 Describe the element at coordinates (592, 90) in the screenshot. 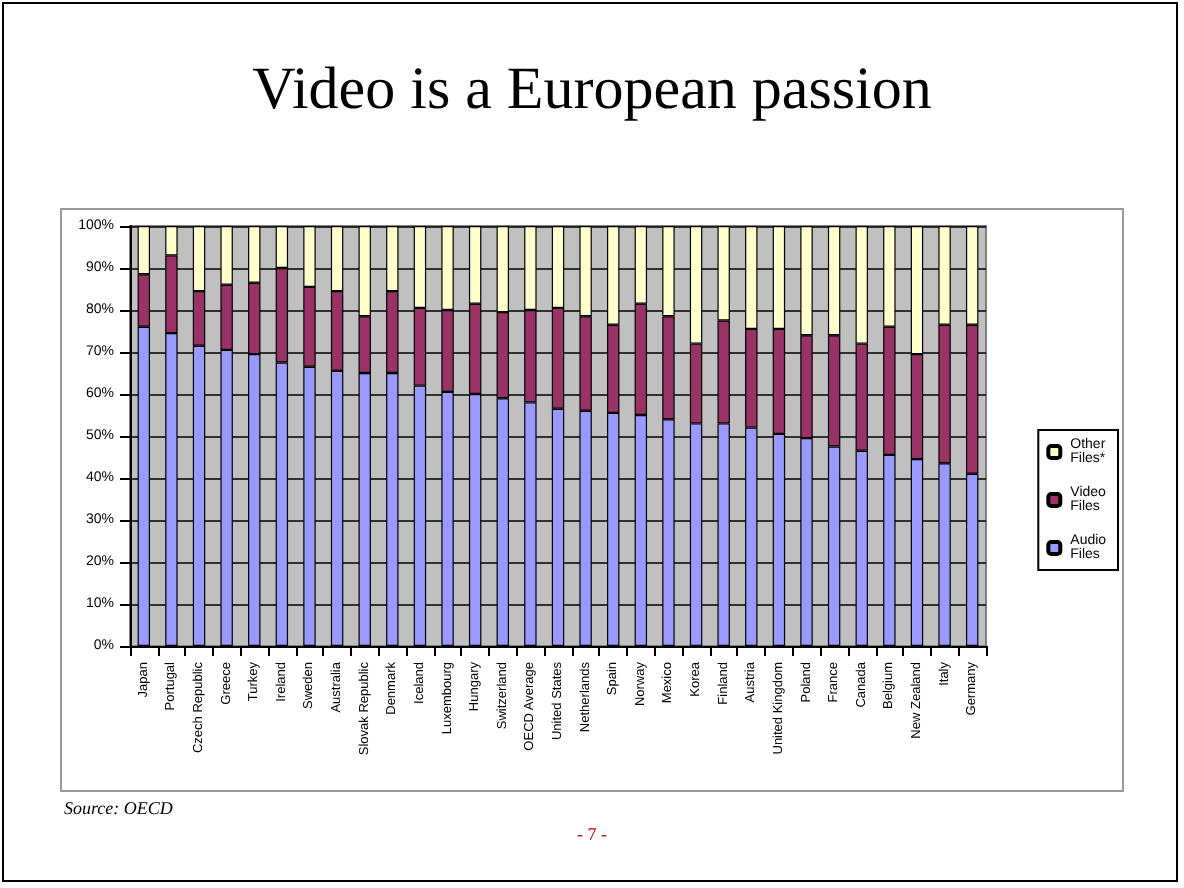

I see `chart-title: Video is a European passion` at that location.